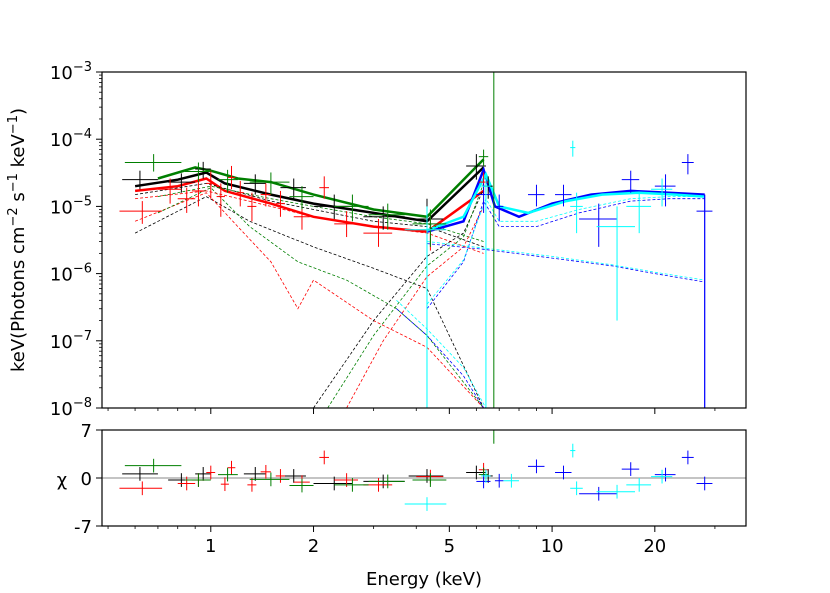  Describe the element at coordinates (424, 579) in the screenshot. I see `x-axis-label: Energy (keV)` at that location.